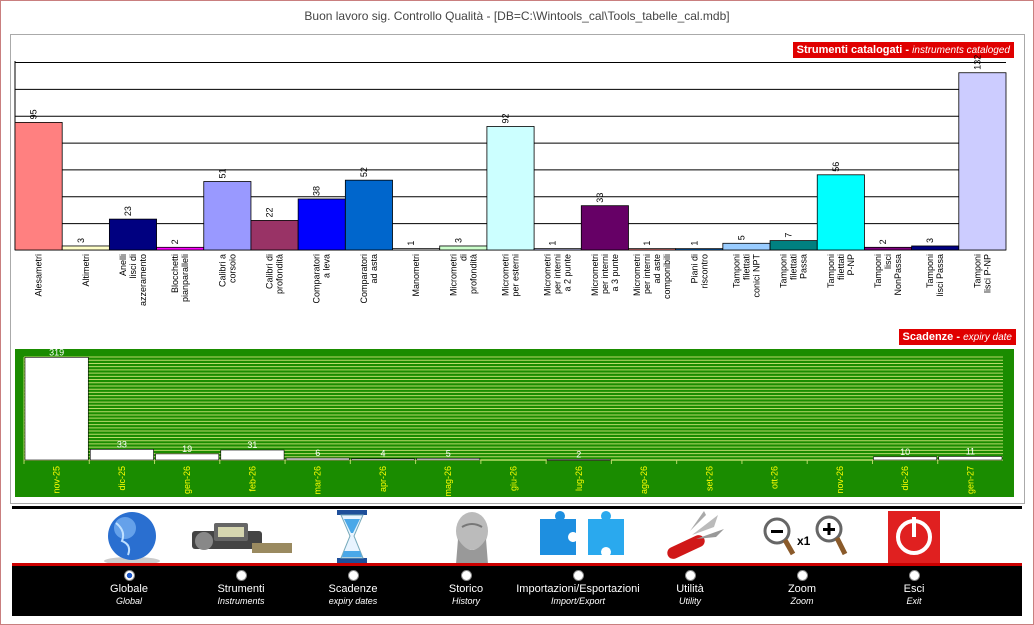 This screenshot has height=625, width=1034. What do you see at coordinates (364, 172) in the screenshot?
I see `bar-value-label: 52` at bounding box center [364, 172].